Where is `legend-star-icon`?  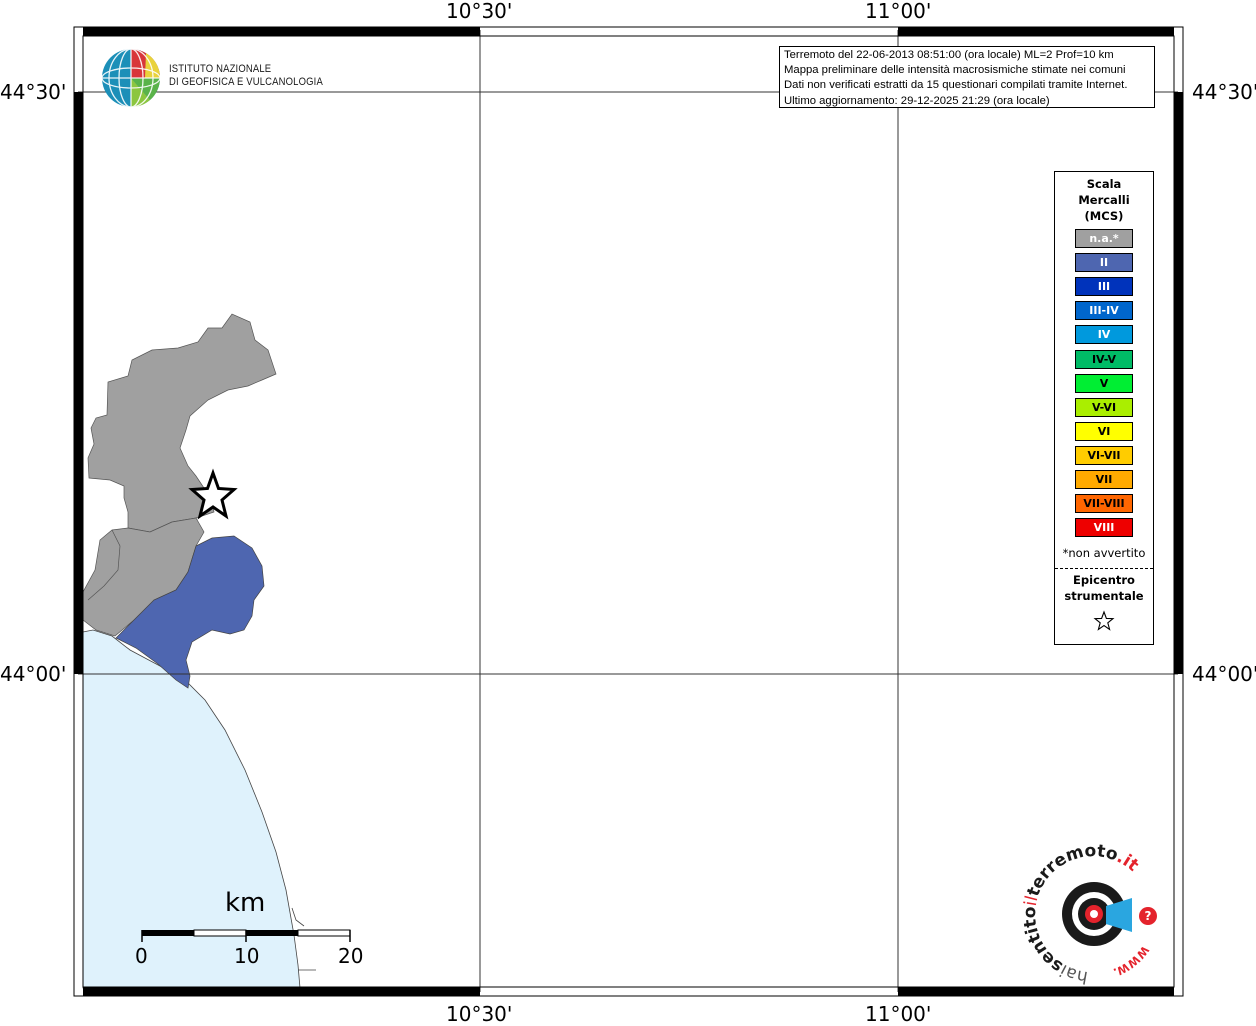 legend-star-icon is located at coordinates (1104, 620).